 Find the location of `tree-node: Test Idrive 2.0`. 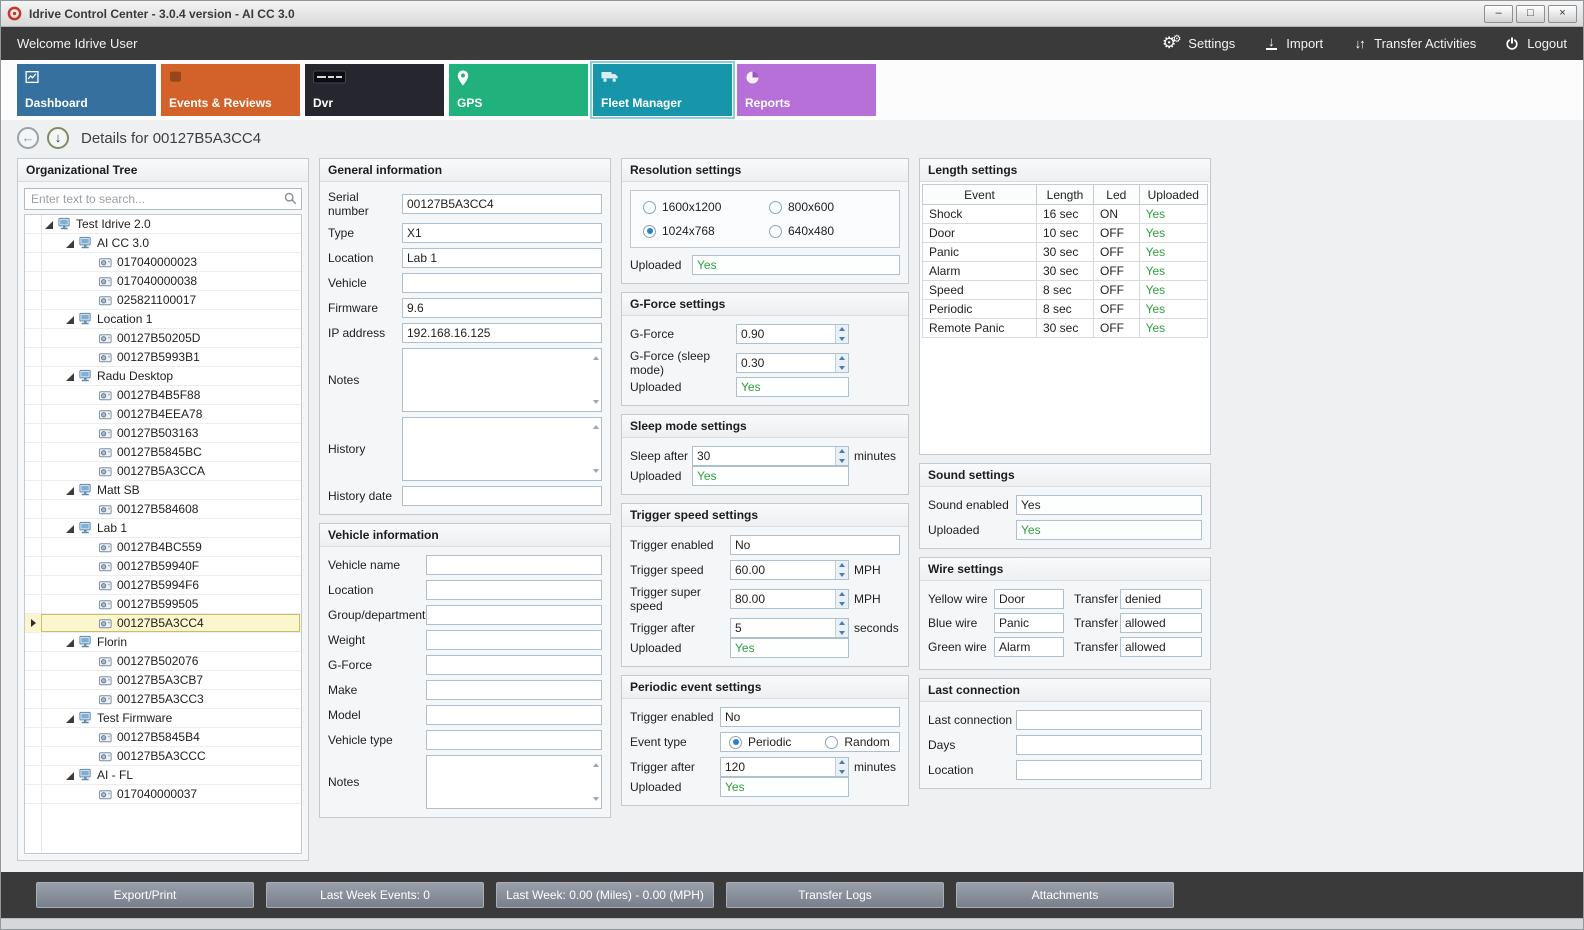

tree-node: Test Idrive 2.0 is located at coordinates (163, 224).